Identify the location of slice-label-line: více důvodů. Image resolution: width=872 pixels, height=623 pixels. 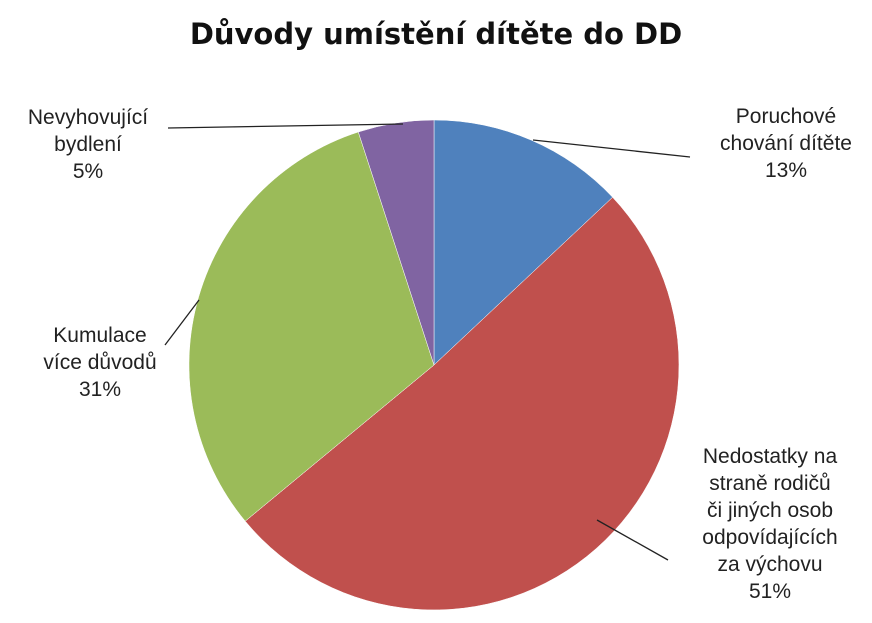
(99, 362).